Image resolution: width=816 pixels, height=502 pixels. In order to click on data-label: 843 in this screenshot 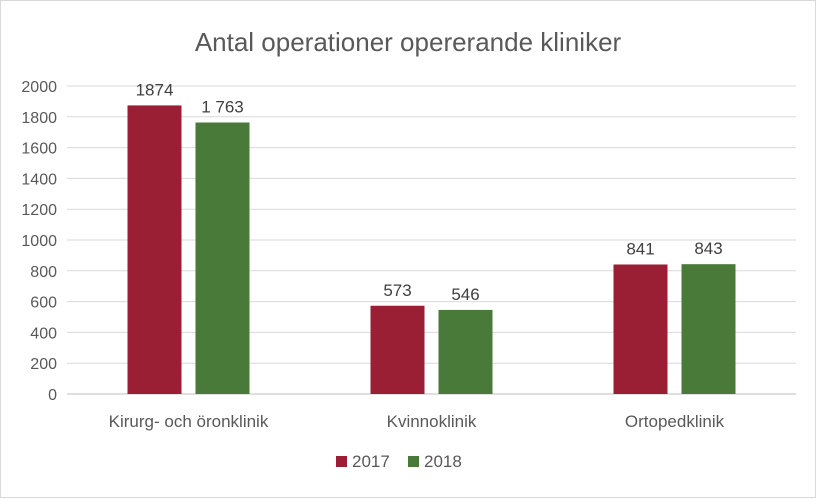, I will do `click(708, 248)`.